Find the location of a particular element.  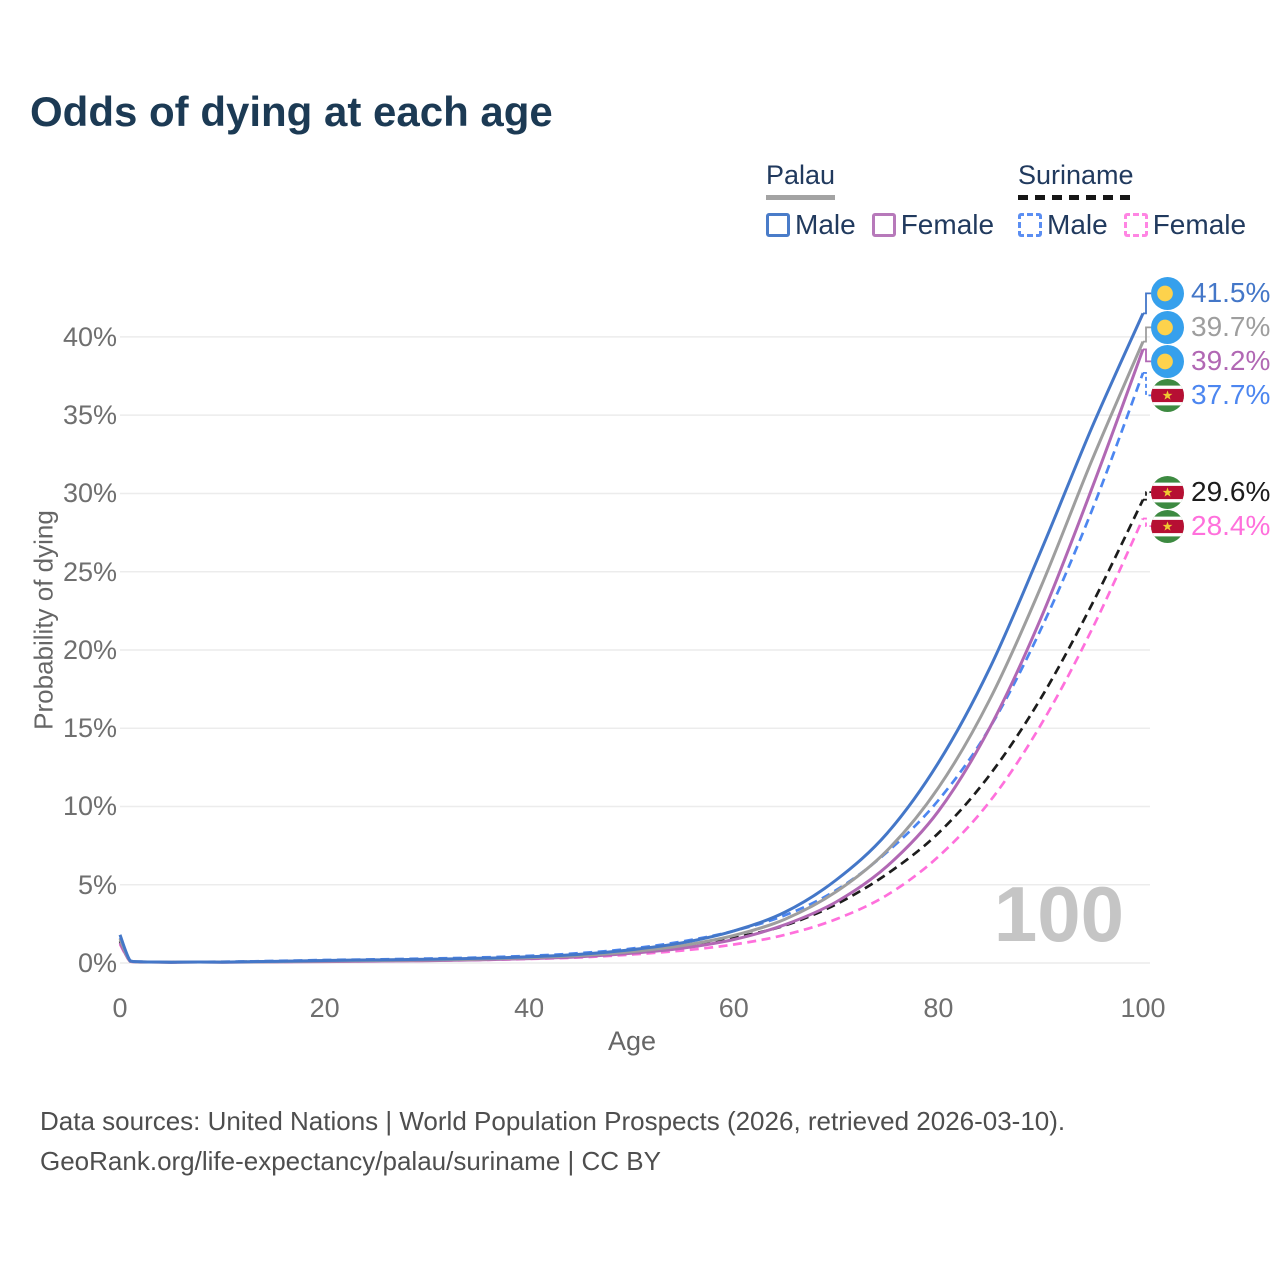

x-tick-label: 60 is located at coordinates (733, 1008).